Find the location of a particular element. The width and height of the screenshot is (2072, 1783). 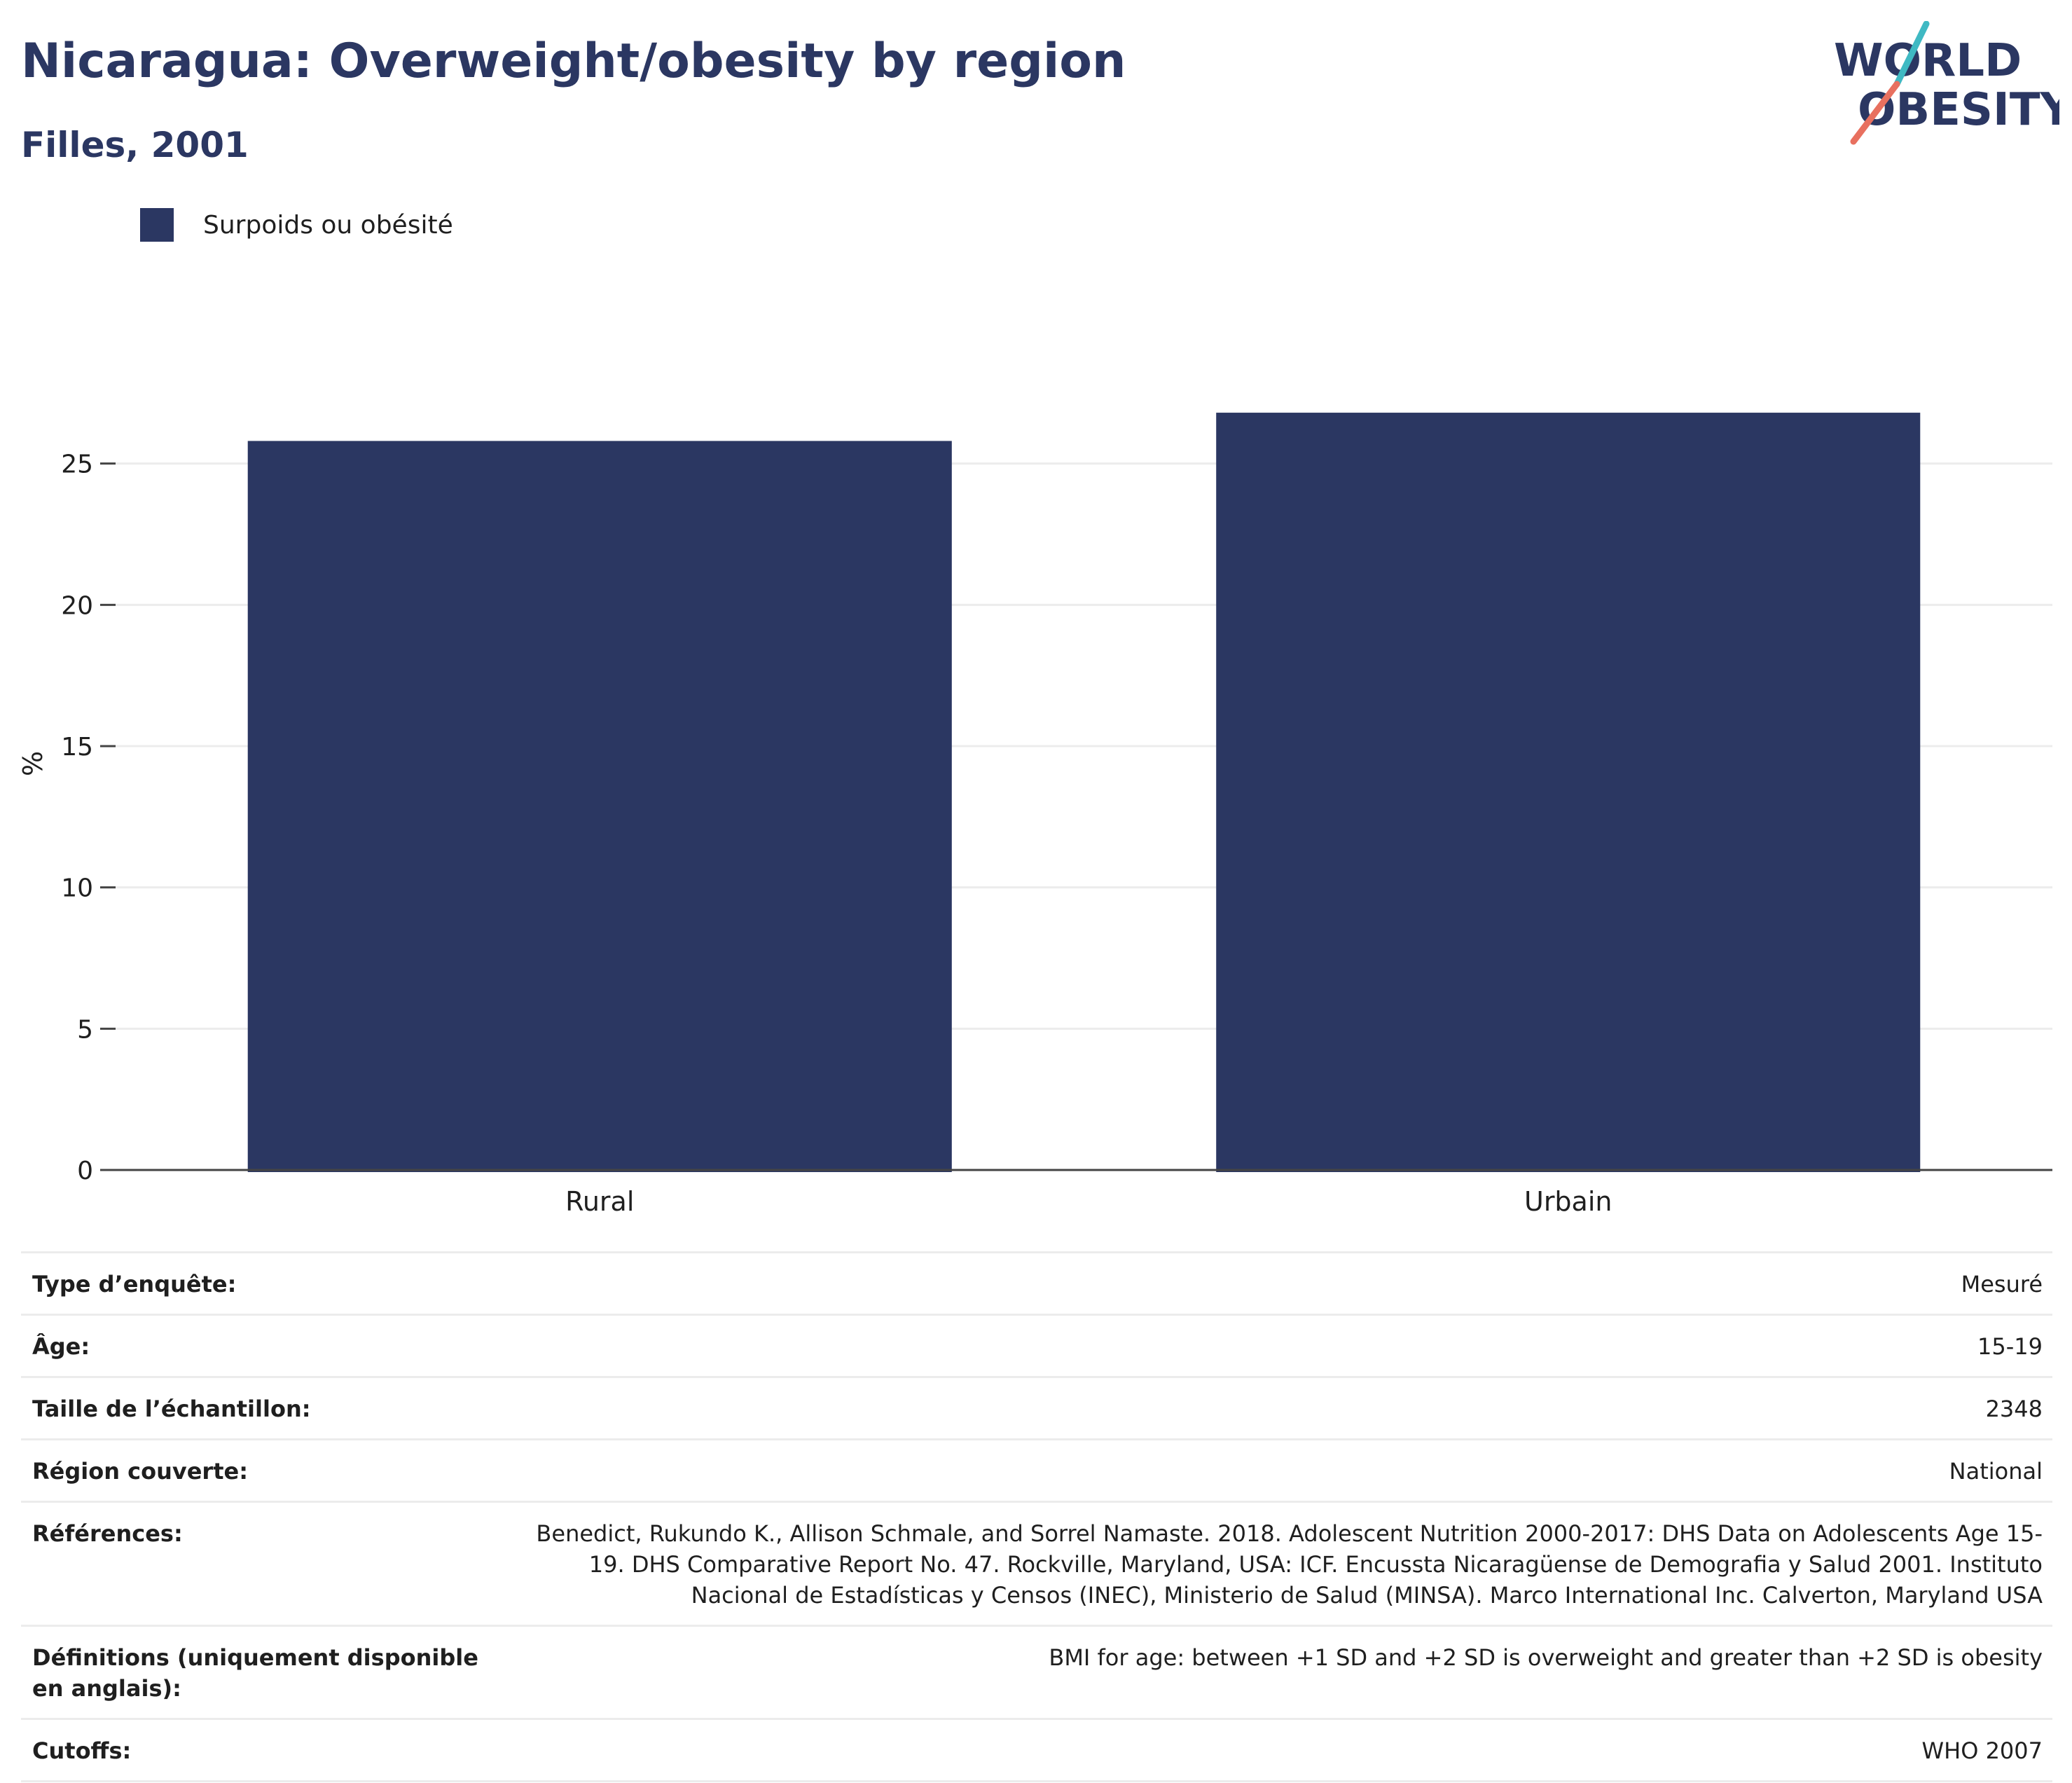

info-value: National is located at coordinates (1271, 1471).